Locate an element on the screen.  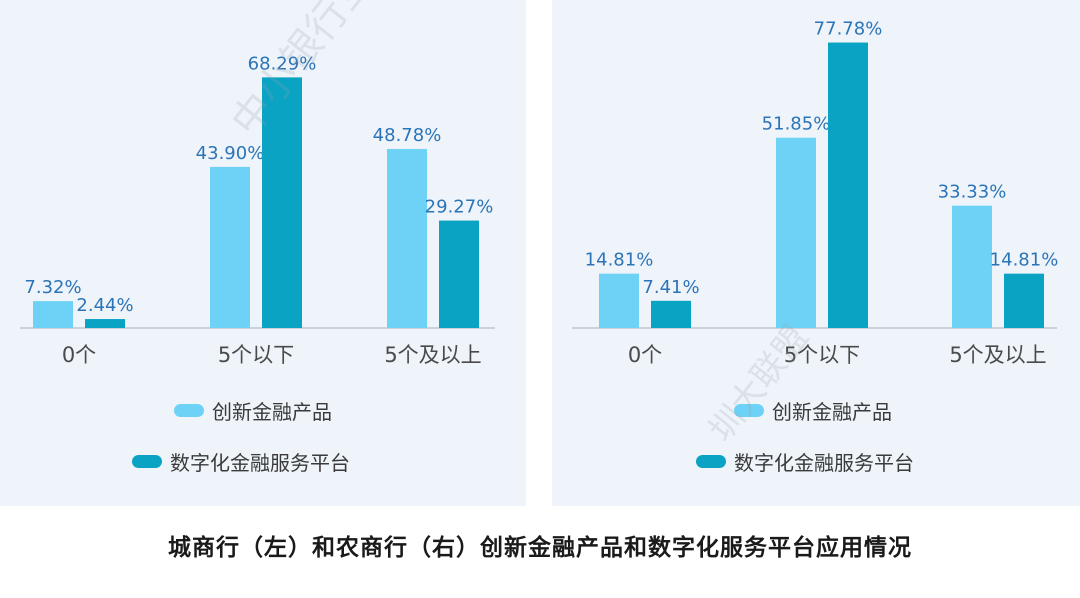
data-label: 29.27% is located at coordinates (459, 207).